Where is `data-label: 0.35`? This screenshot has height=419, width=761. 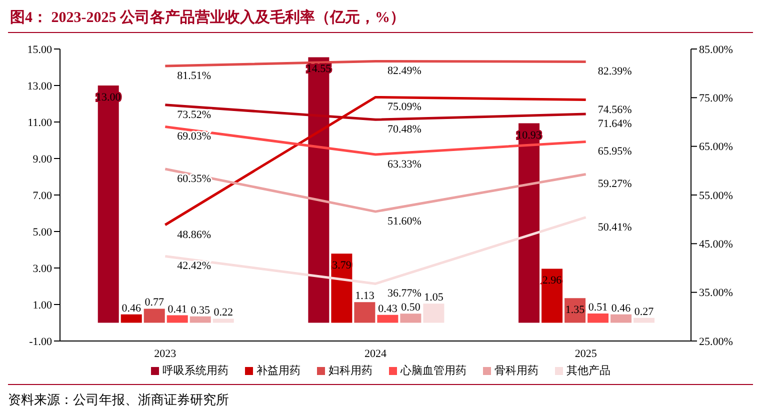
data-label: 0.35 is located at coordinates (200, 310).